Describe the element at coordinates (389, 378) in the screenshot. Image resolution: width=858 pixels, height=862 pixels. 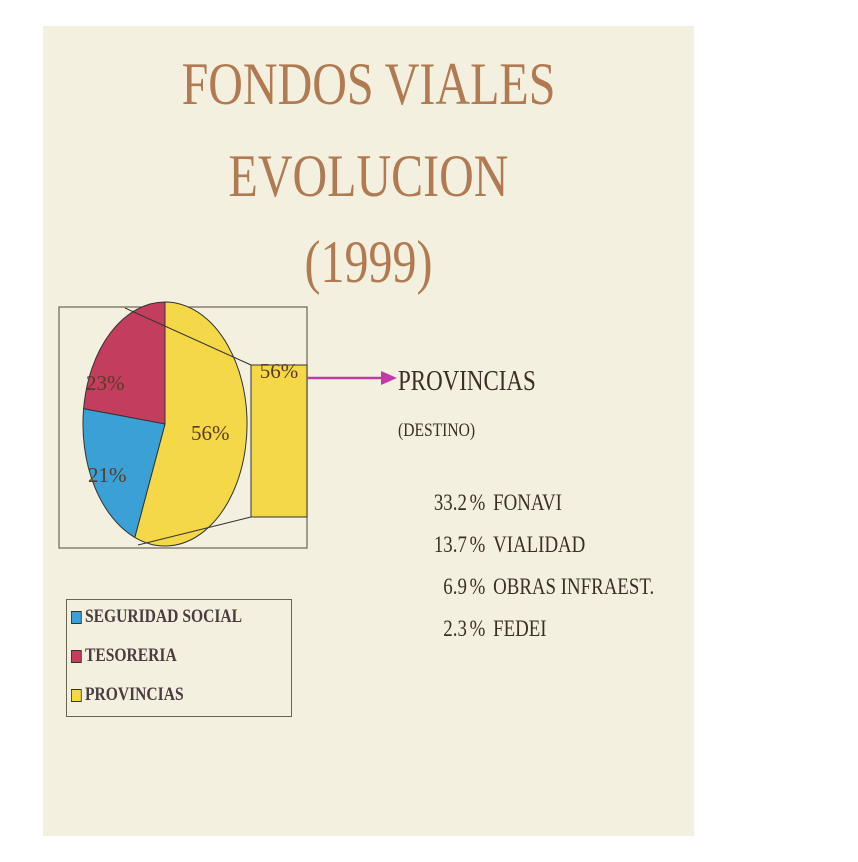
I see `arrow-head` at that location.